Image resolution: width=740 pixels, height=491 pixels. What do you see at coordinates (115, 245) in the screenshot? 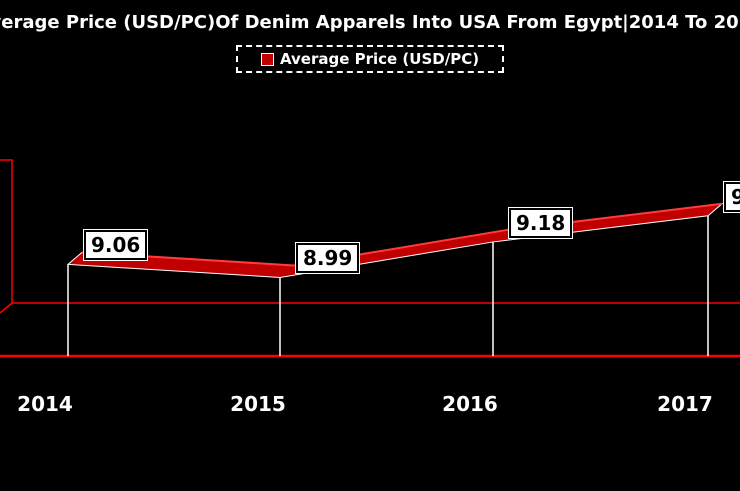
I see `data-label-2014: 9.06` at bounding box center [115, 245].